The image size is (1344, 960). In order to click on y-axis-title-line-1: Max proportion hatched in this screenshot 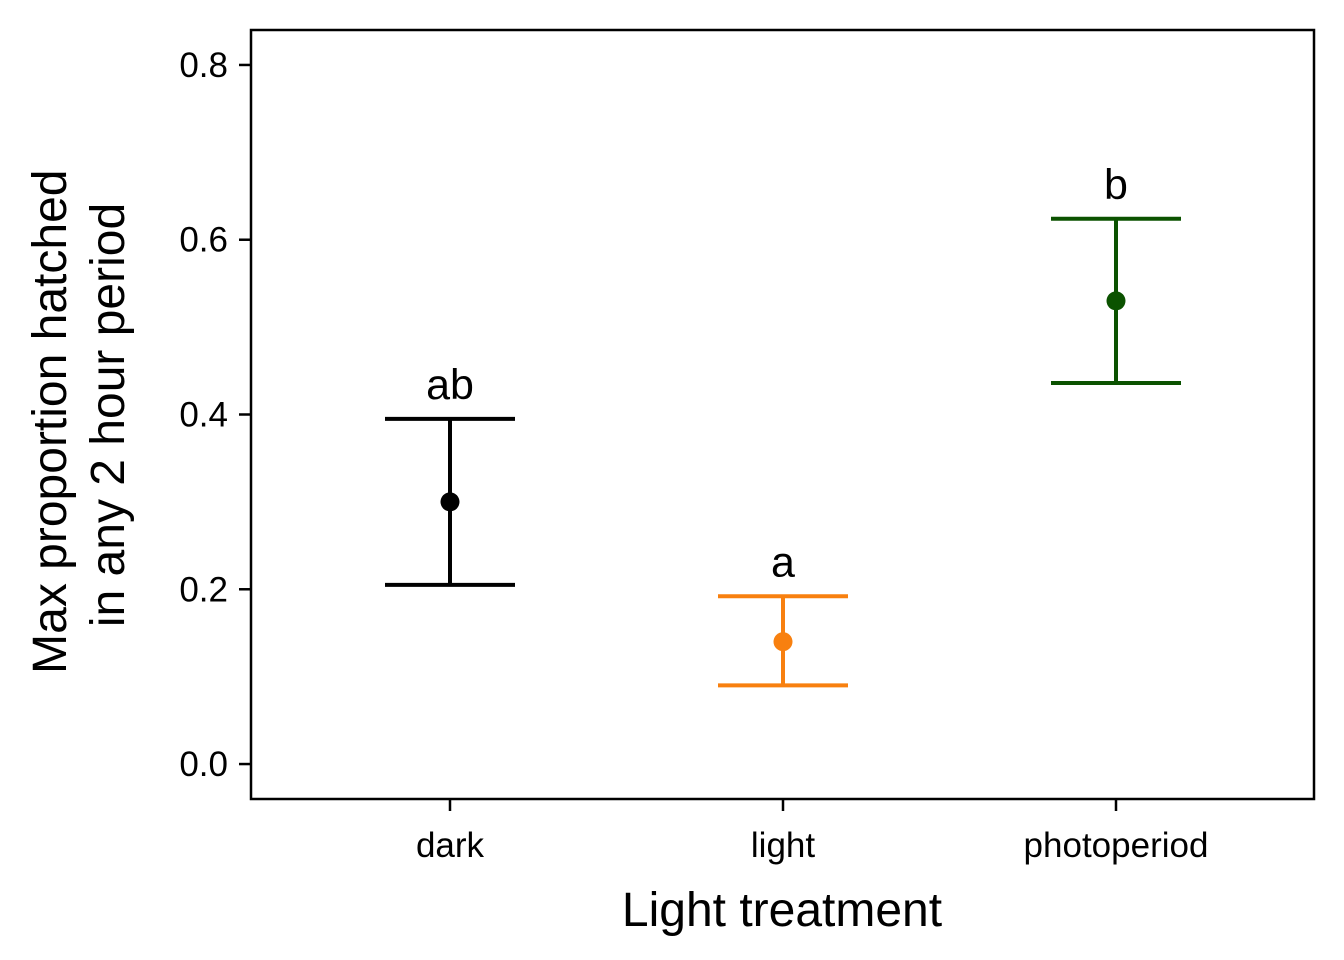, I will do `click(50, 422)`.